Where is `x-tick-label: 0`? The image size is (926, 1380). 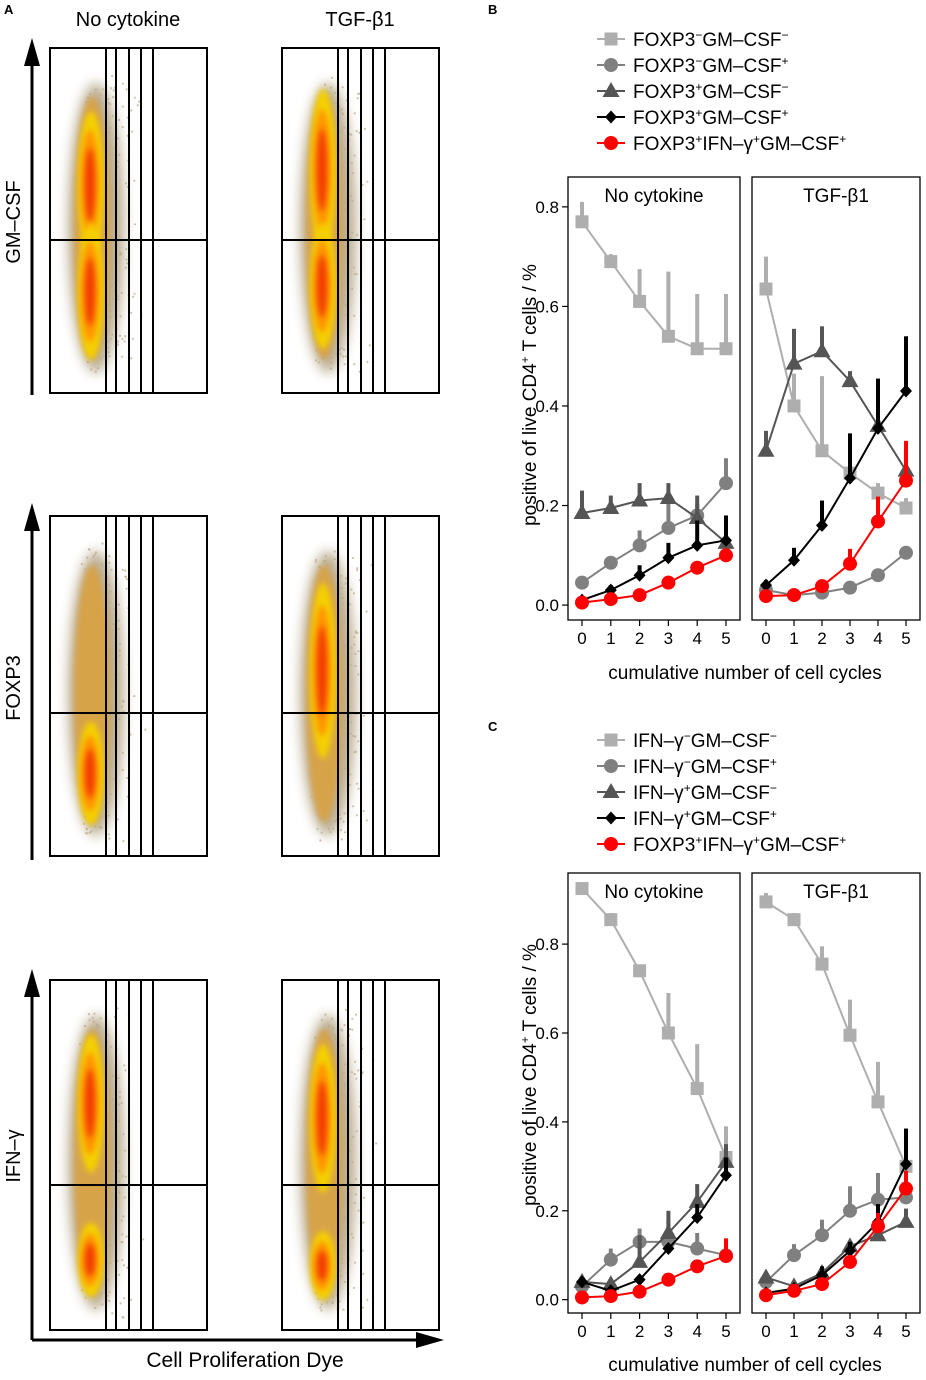 x-tick-label: 0 is located at coordinates (581, 1331).